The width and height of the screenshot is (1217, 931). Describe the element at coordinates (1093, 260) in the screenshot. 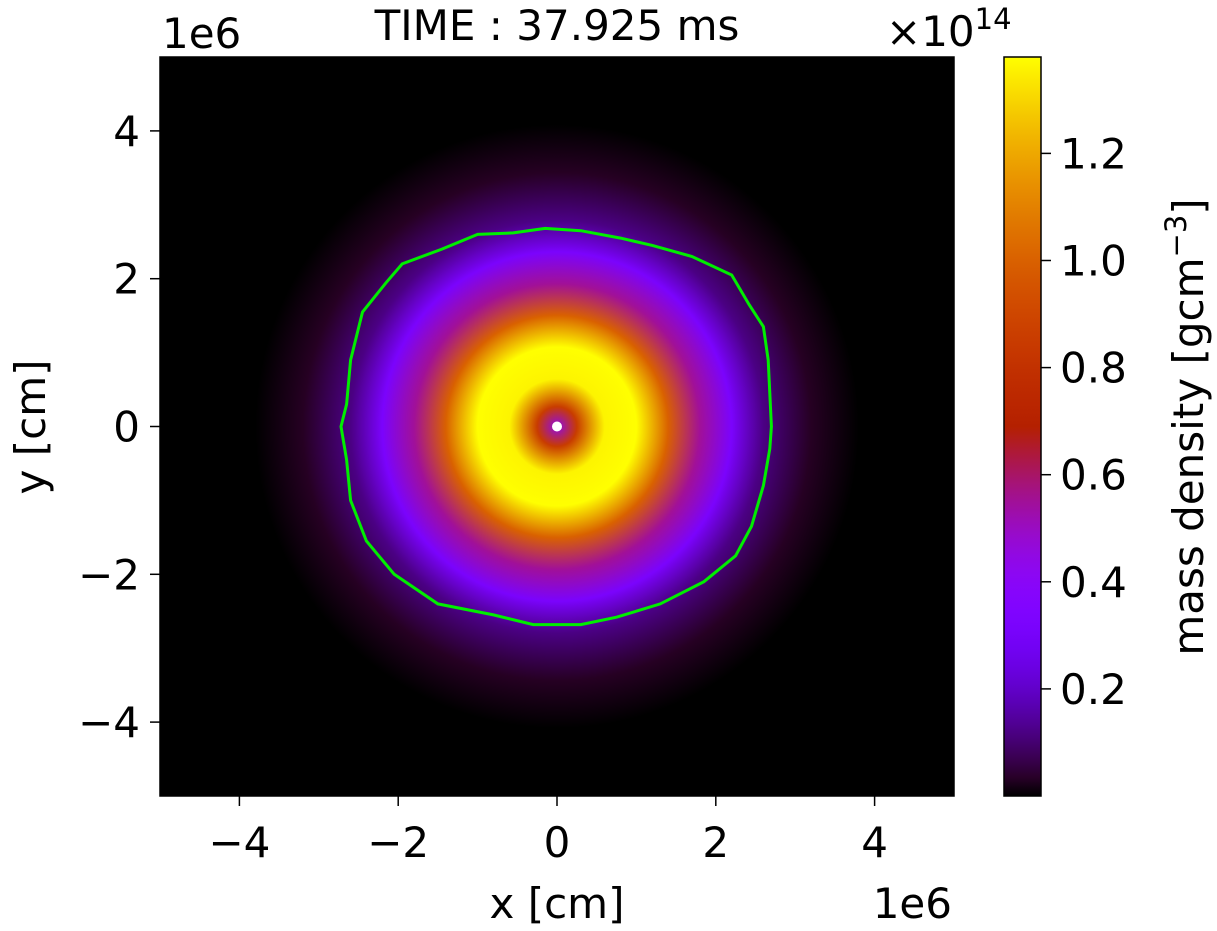

I see `colorbar-tick-label: 1.0` at that location.